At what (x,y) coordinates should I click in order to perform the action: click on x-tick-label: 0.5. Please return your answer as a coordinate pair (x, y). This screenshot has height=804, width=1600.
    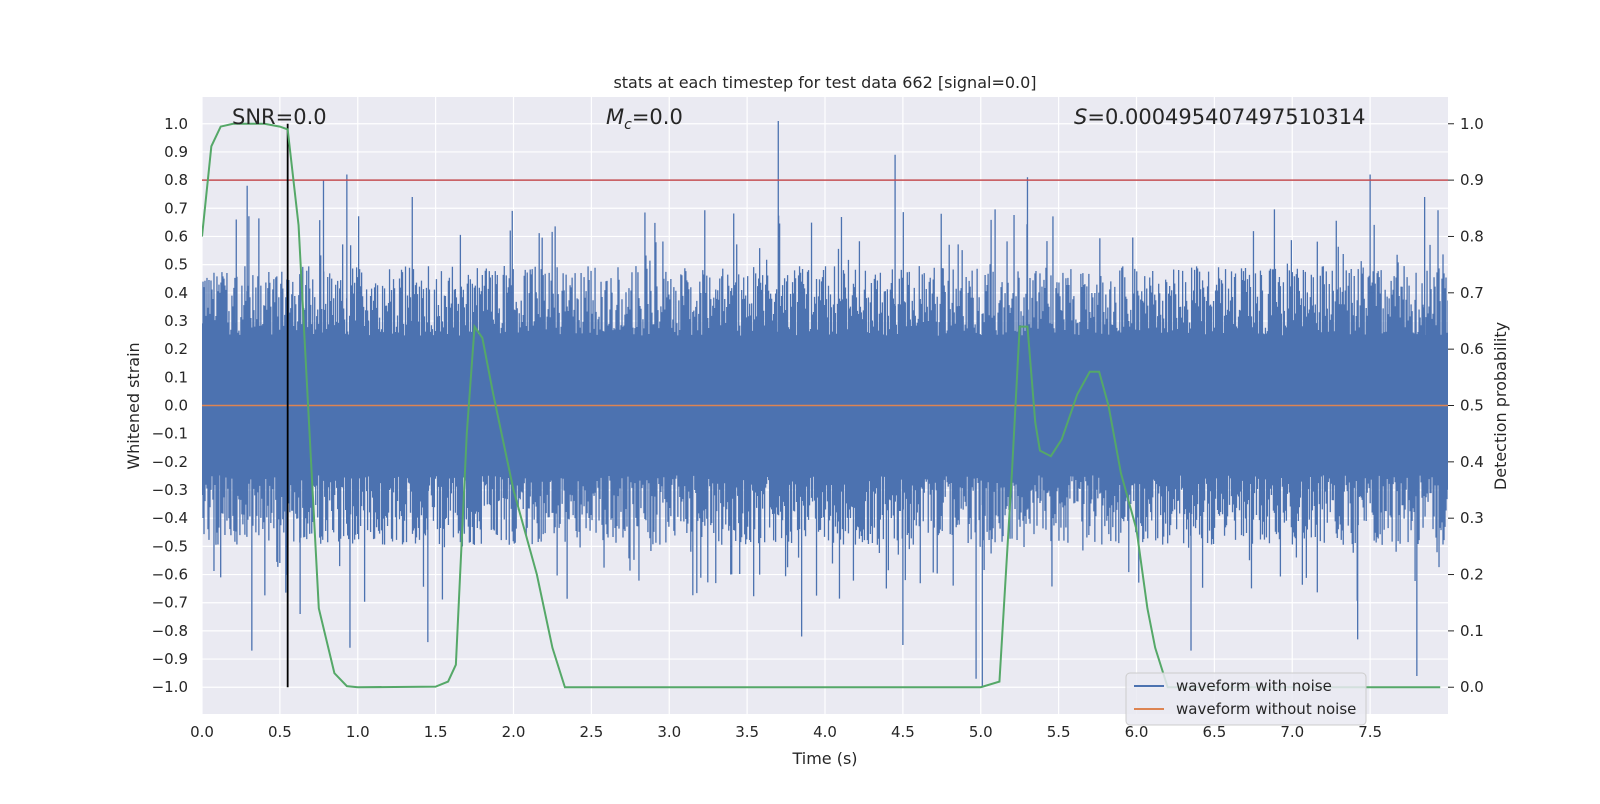
    Looking at the image, I should click on (280, 732).